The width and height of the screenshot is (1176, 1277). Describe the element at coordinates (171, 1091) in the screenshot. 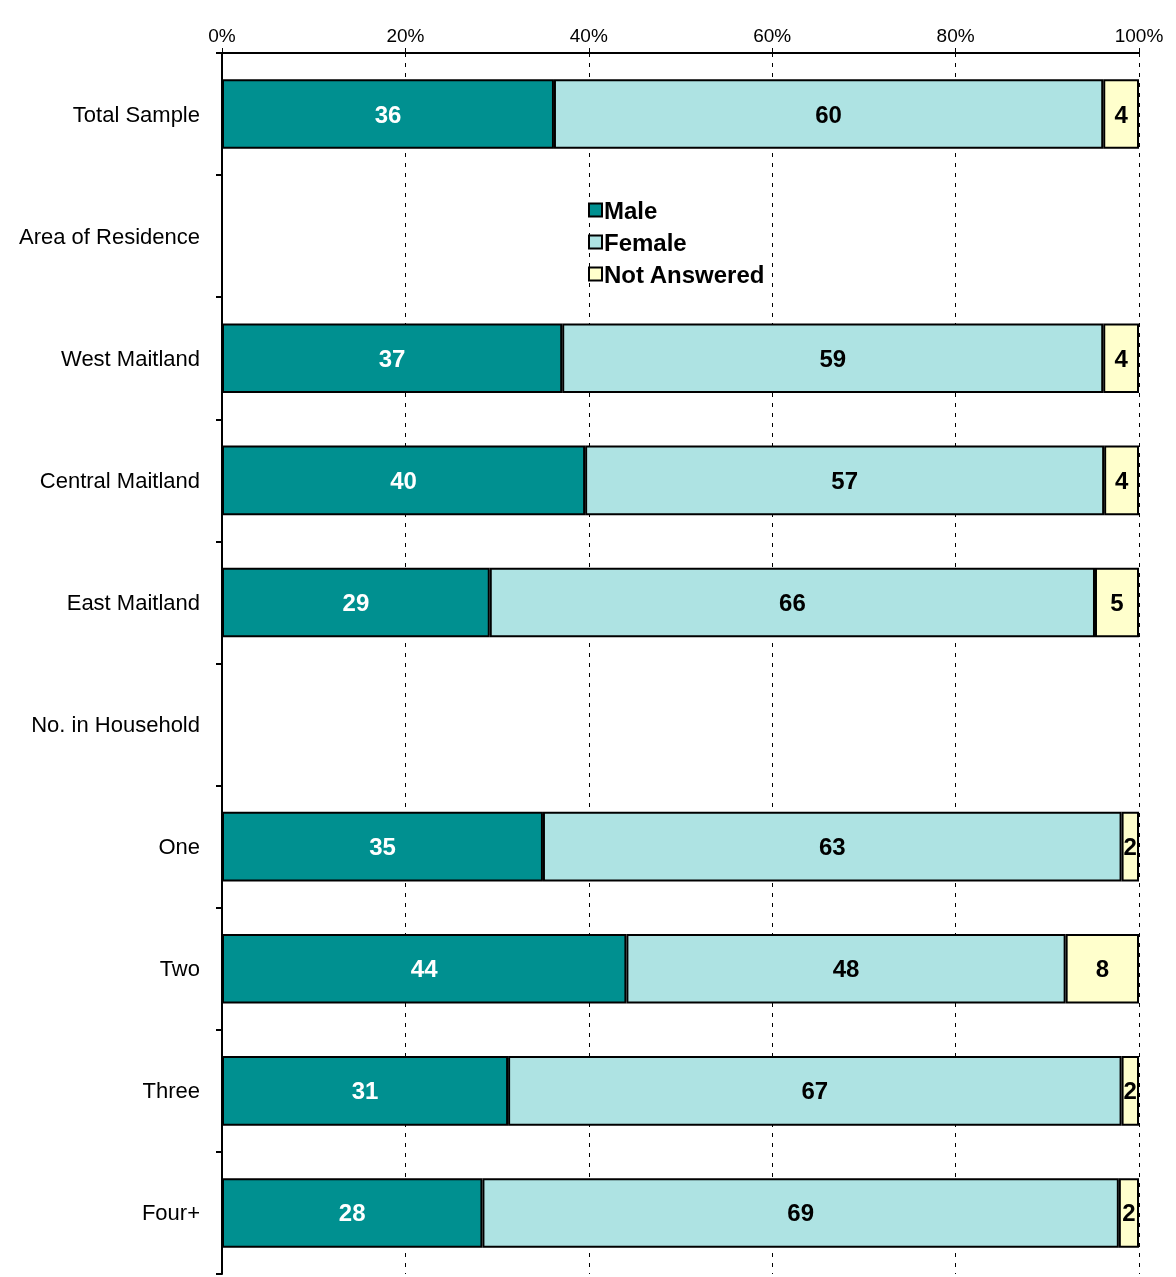

I see `y-tick-label: Three` at that location.